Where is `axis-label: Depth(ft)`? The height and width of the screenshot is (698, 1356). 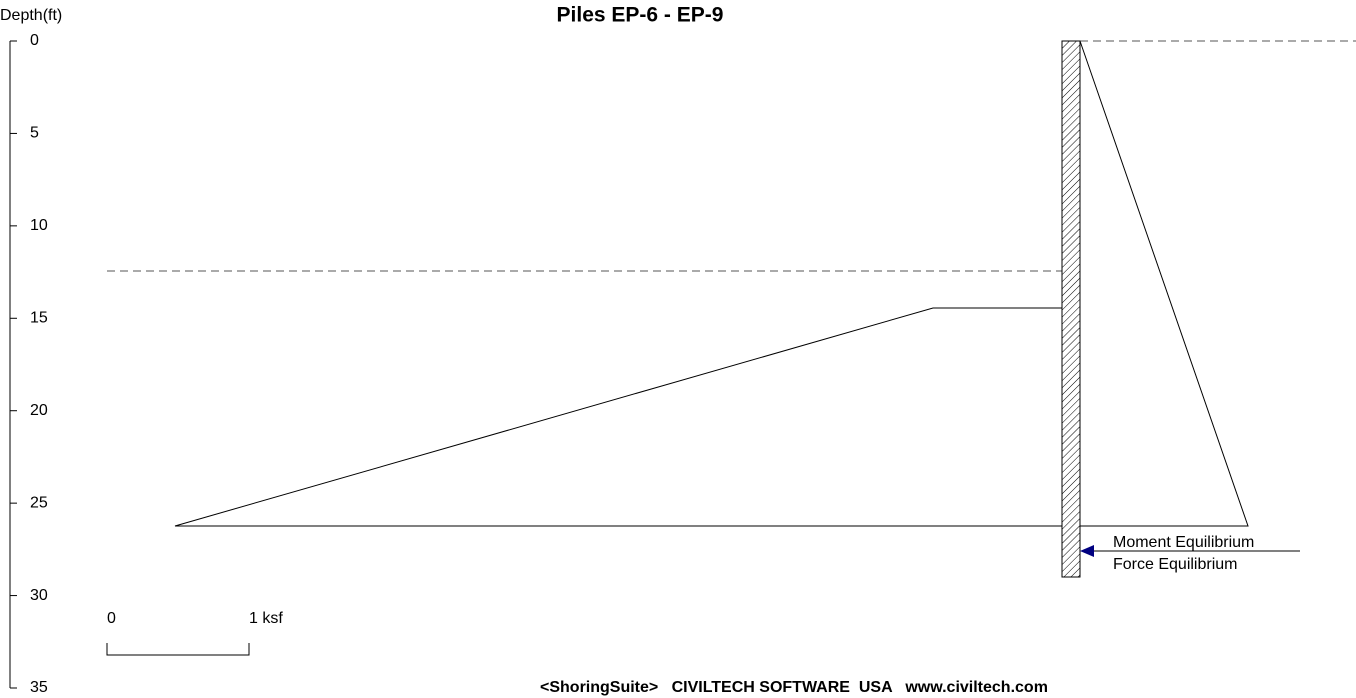 axis-label: Depth(ft) is located at coordinates (31, 15).